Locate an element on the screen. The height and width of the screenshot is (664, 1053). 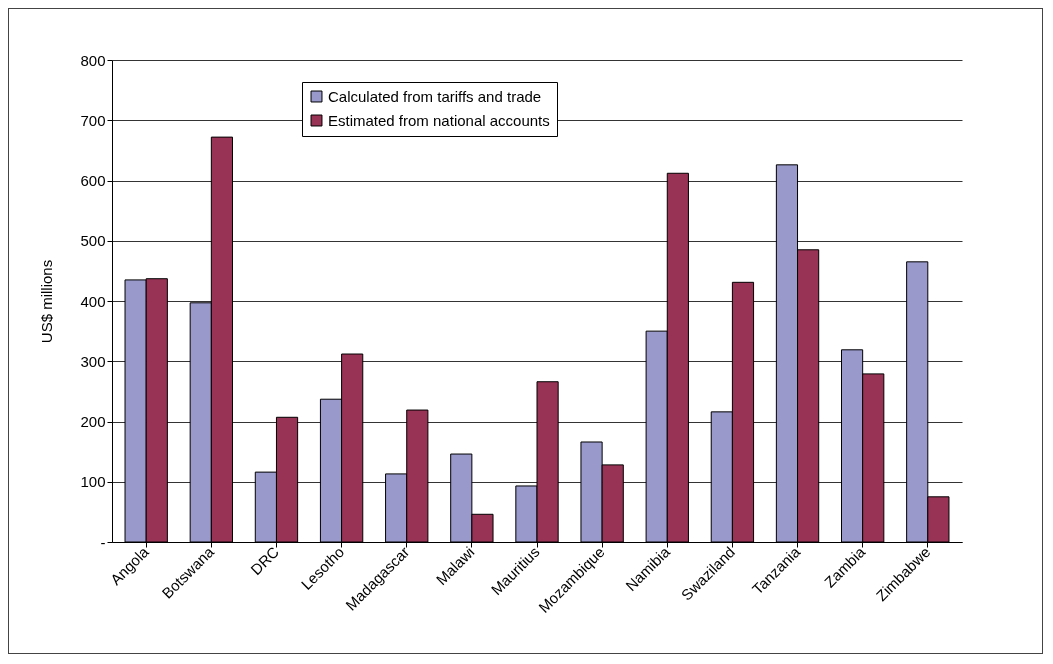
y-tick-label: 300 is located at coordinates (93, 361).